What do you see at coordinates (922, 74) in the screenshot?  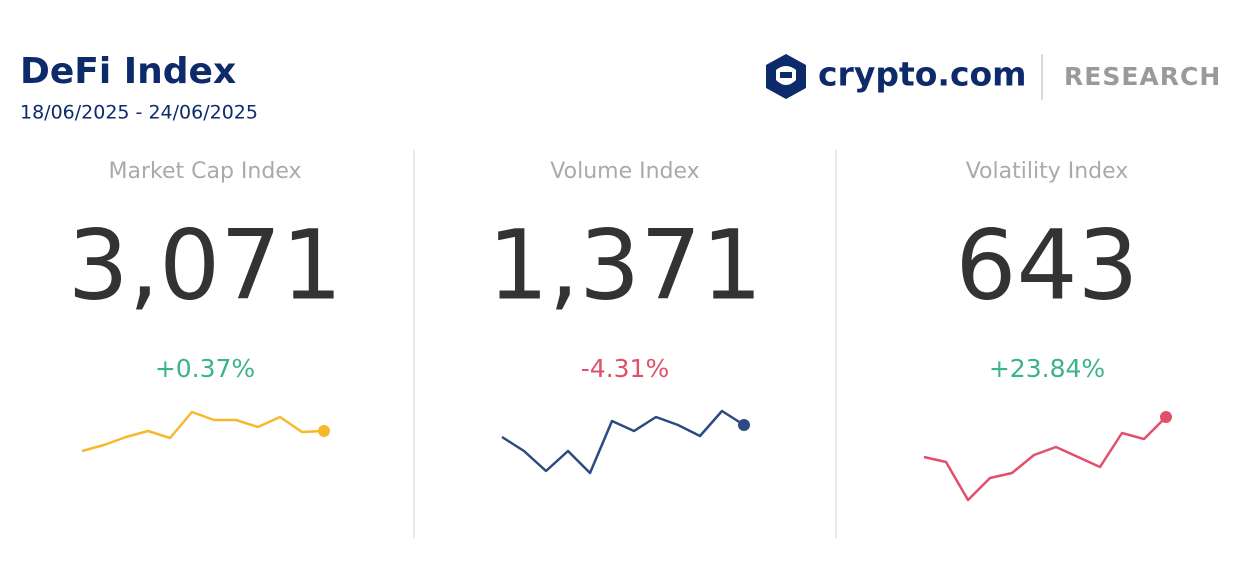 I see `brand: crypto.com` at bounding box center [922, 74].